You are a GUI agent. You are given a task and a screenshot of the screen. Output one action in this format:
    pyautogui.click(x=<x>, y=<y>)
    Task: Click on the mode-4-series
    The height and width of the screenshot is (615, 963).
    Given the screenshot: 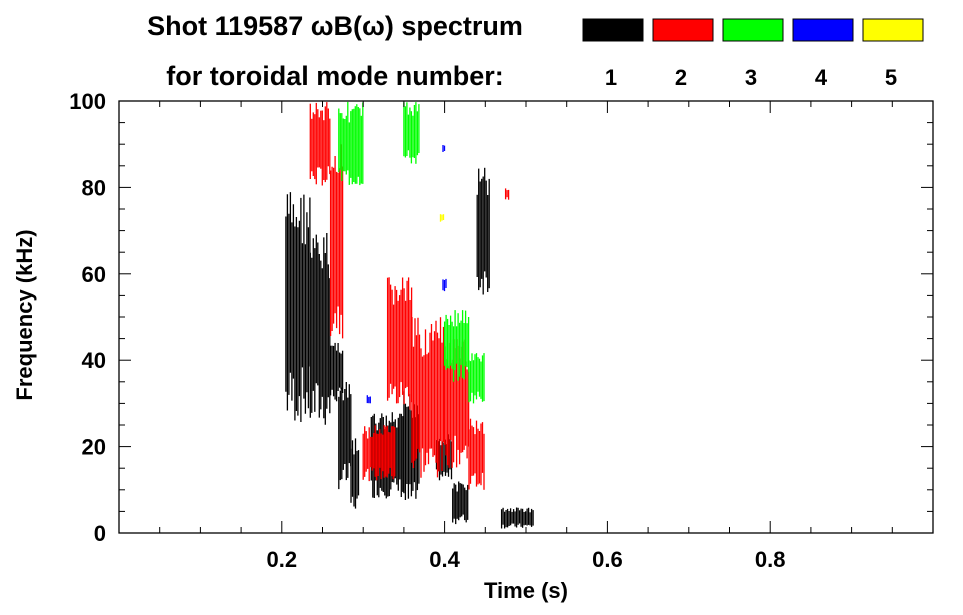 What is the action you would take?
    pyautogui.click(x=406, y=274)
    